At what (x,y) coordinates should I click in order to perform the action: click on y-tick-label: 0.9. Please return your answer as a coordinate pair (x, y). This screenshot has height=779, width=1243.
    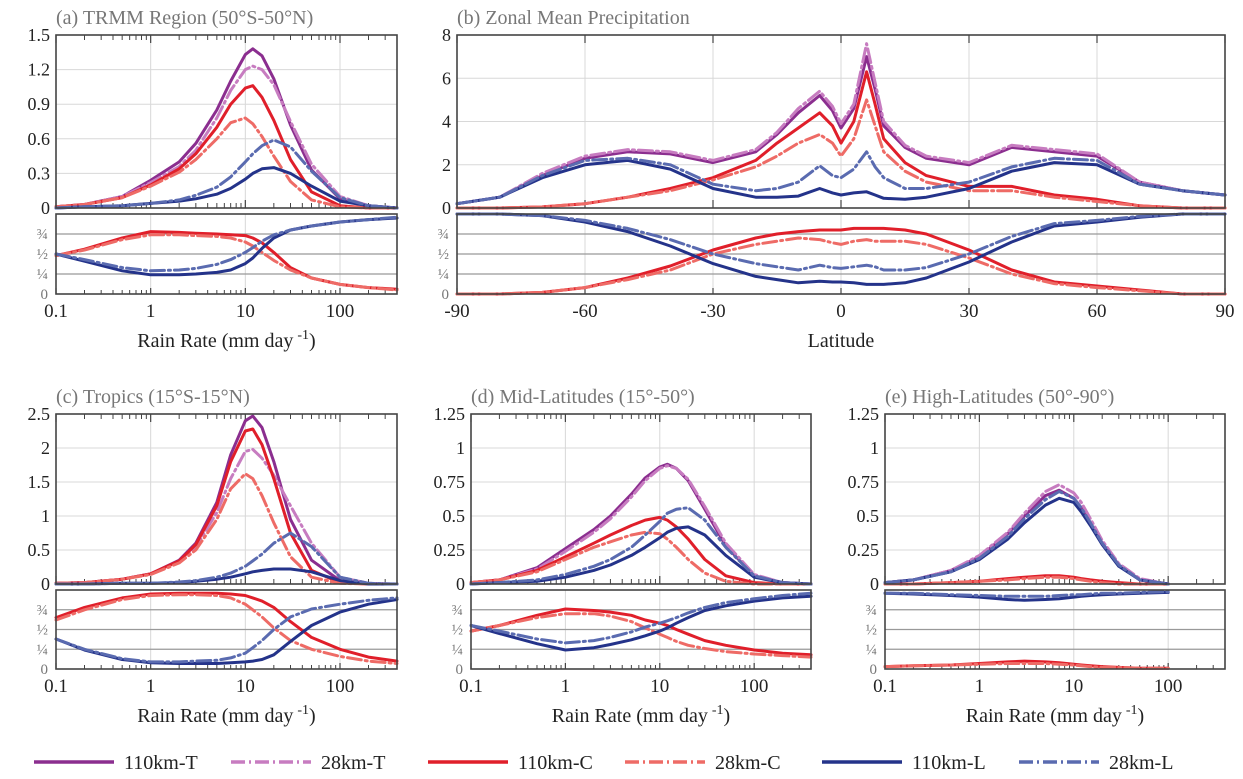
    Looking at the image, I should click on (39, 104).